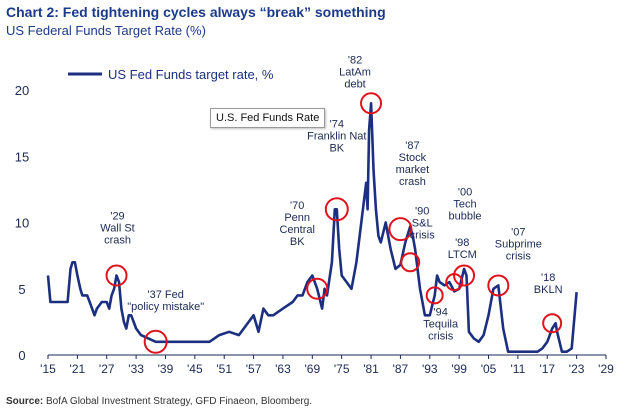 This screenshot has width=623, height=411. Describe the element at coordinates (342, 369) in the screenshot. I see `x-tick-label: '75` at that location.